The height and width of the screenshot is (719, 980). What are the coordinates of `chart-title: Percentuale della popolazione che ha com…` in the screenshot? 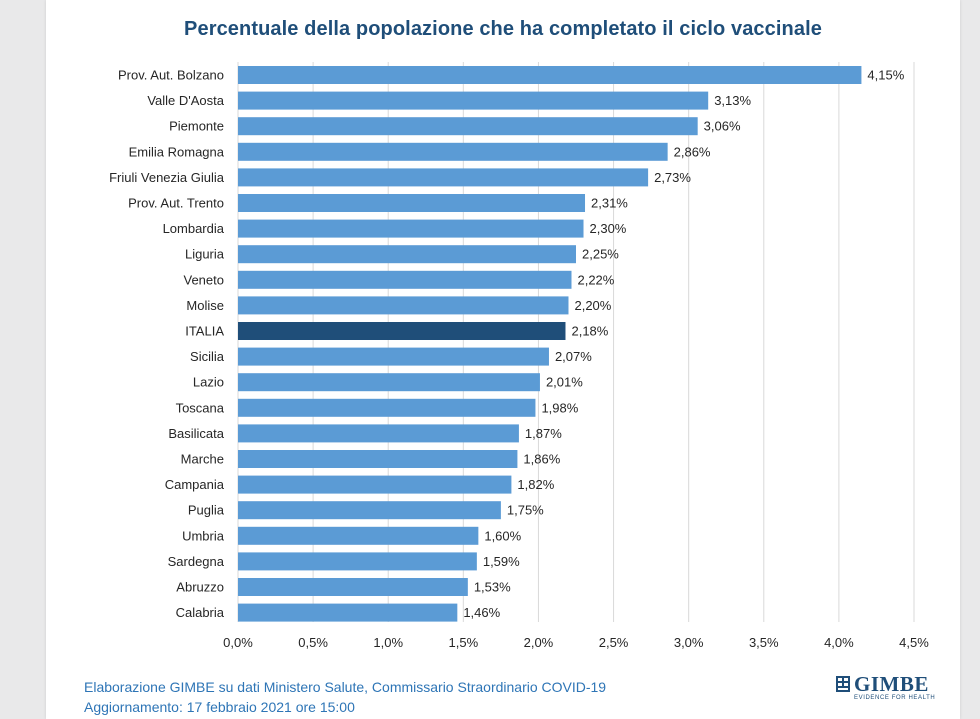 It's located at (503, 29).